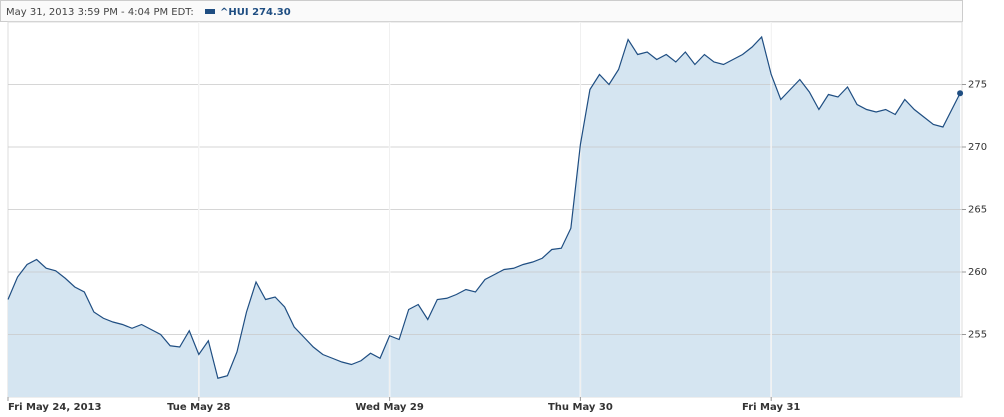  I want to click on y-tick-label: 275, so click(977, 85).